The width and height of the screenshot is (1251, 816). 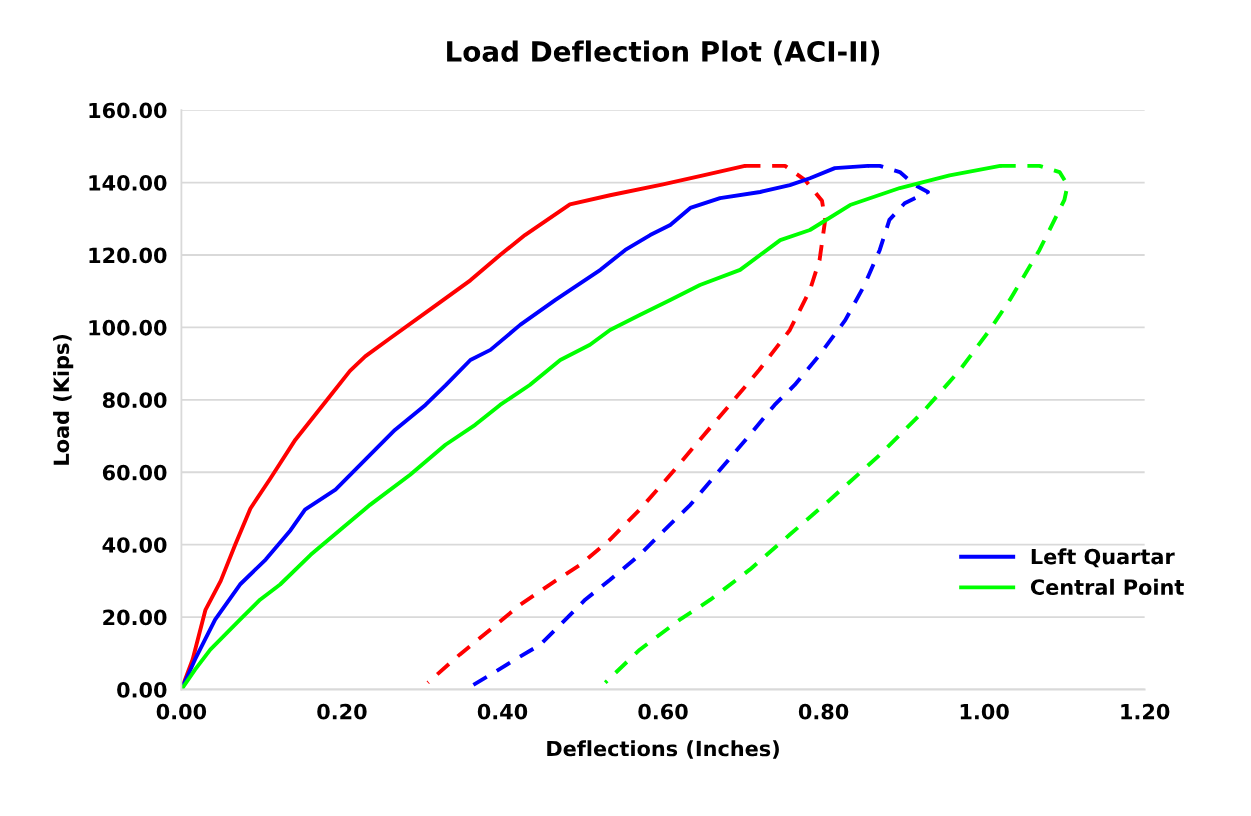 I want to click on y-tick-label: 120.00, so click(x=128, y=255).